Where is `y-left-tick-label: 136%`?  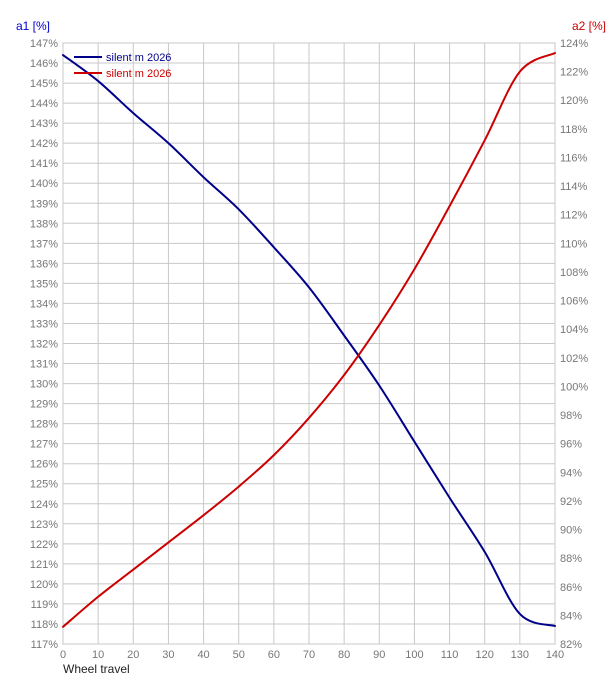 y-left-tick-label: 136% is located at coordinates (44, 264).